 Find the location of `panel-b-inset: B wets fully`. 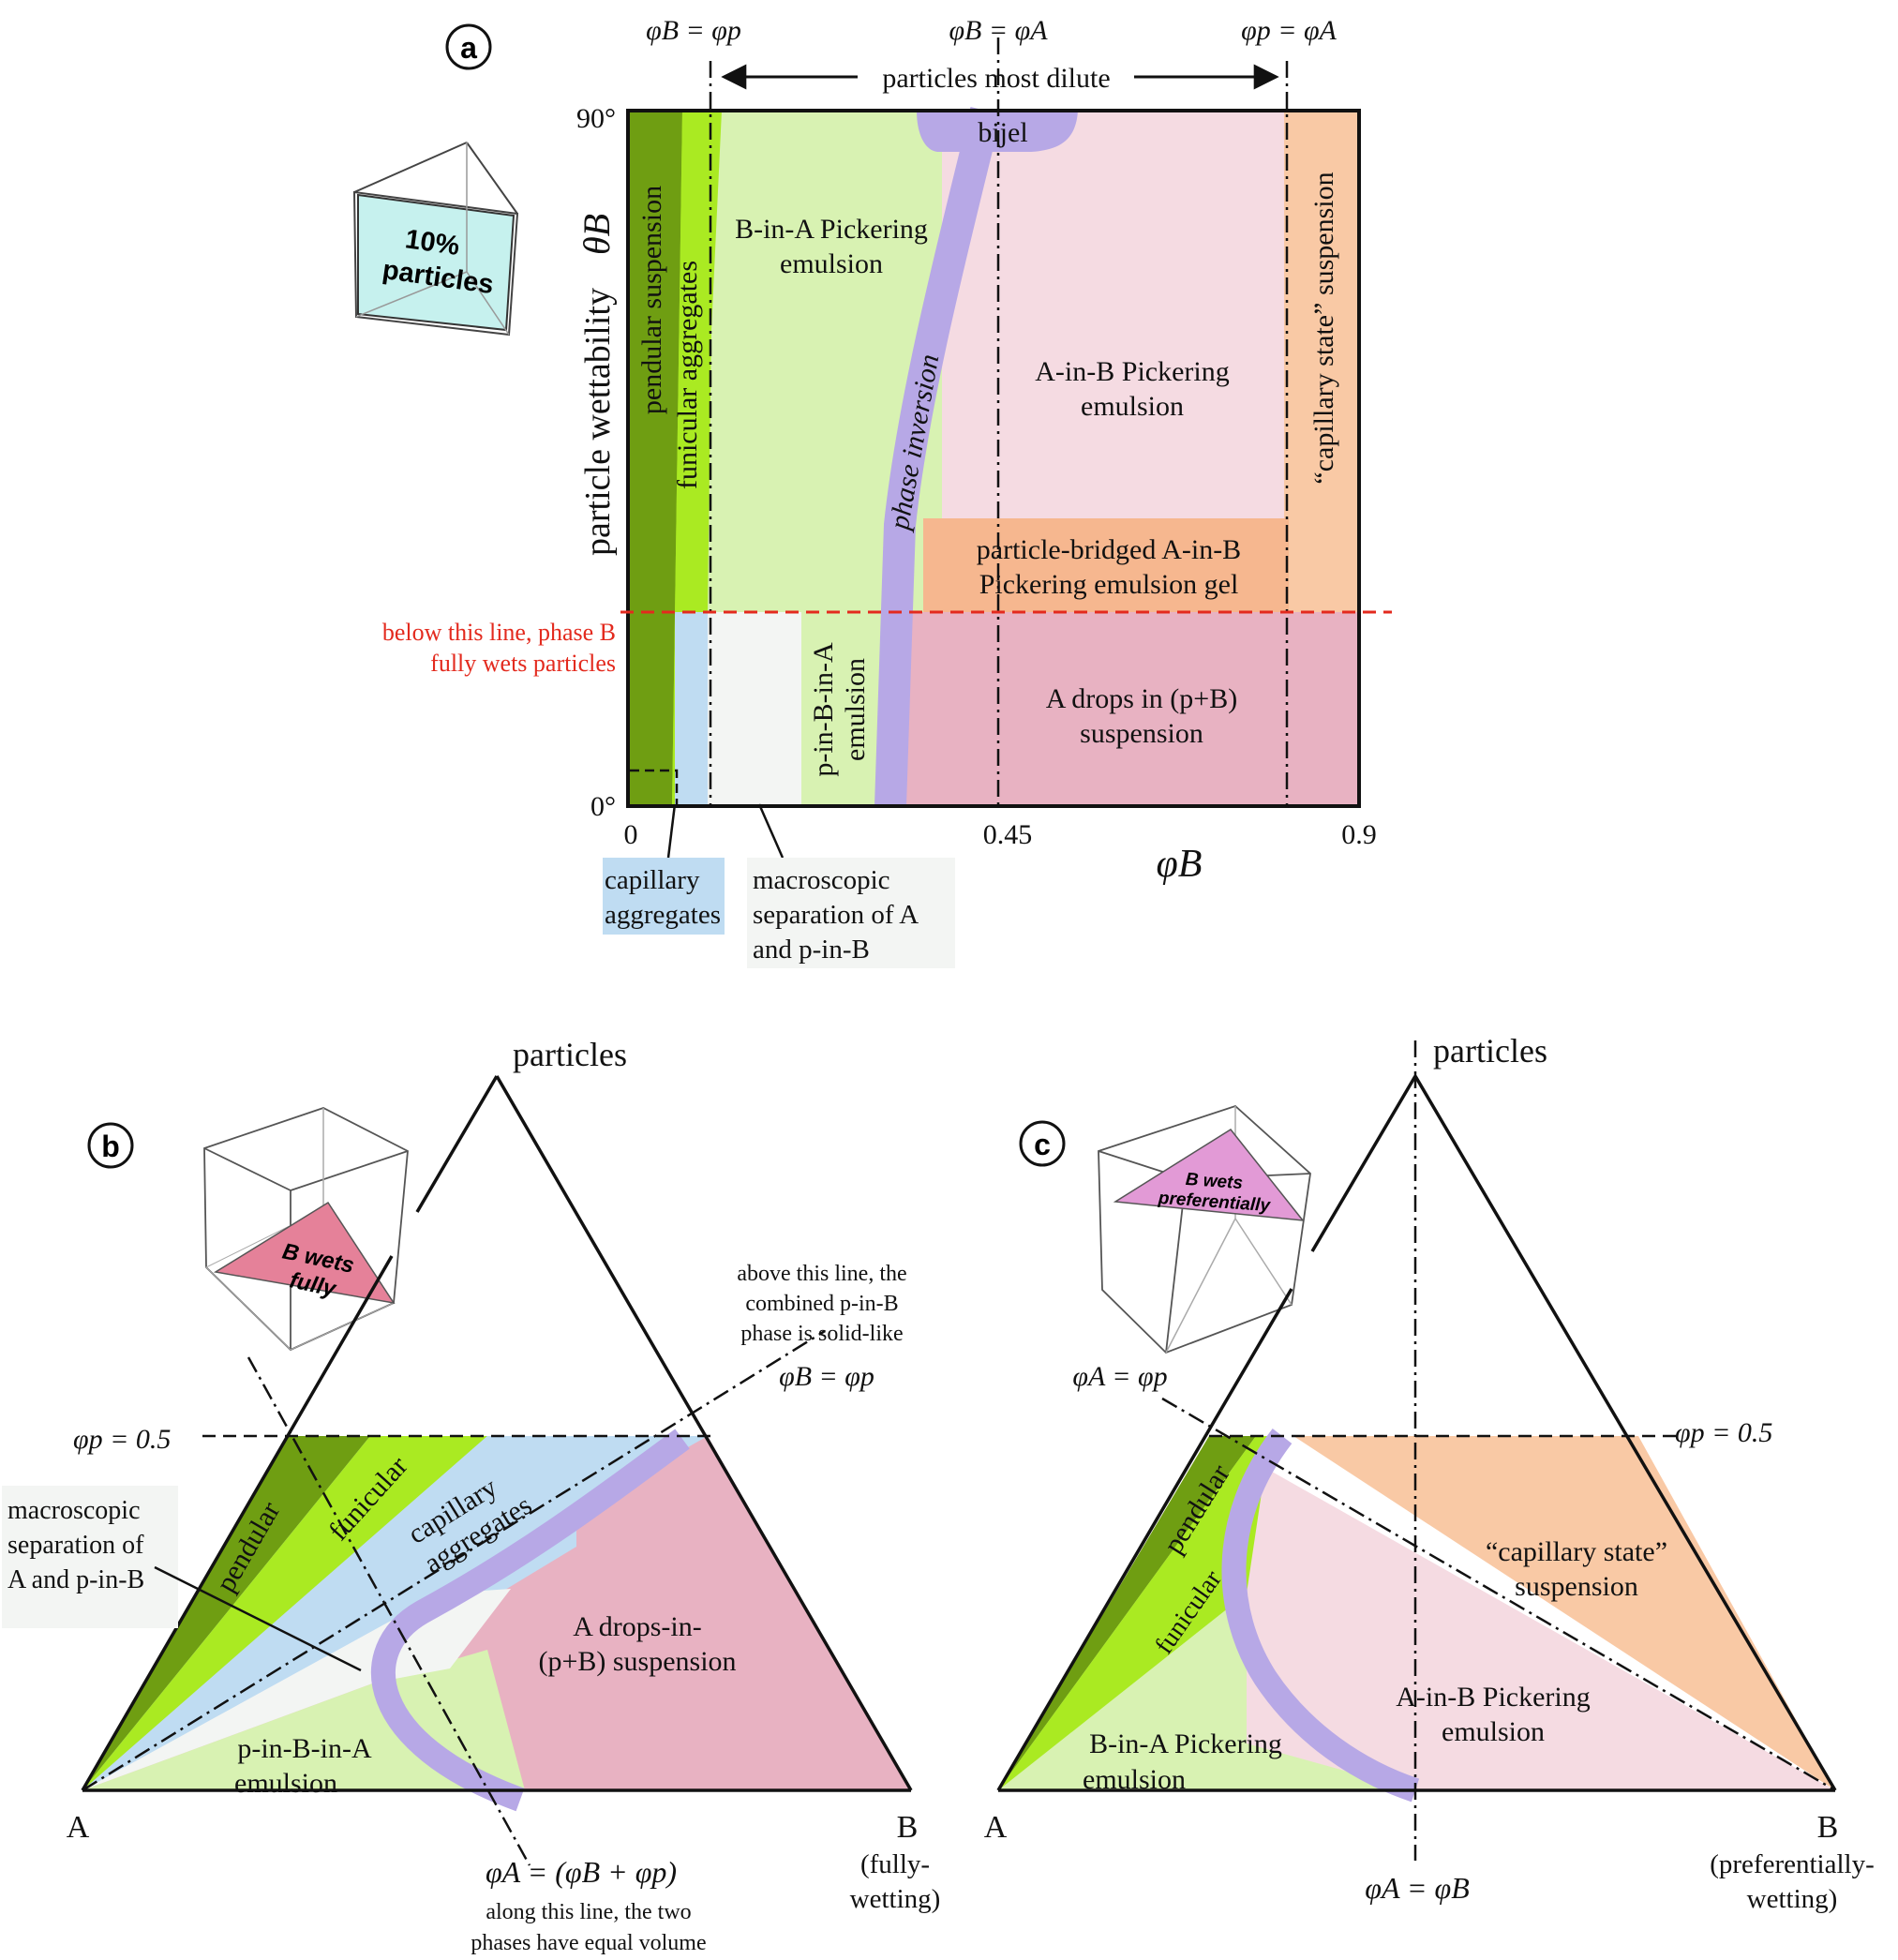

panel-b-inset: B wets fully is located at coordinates (306, 1229).